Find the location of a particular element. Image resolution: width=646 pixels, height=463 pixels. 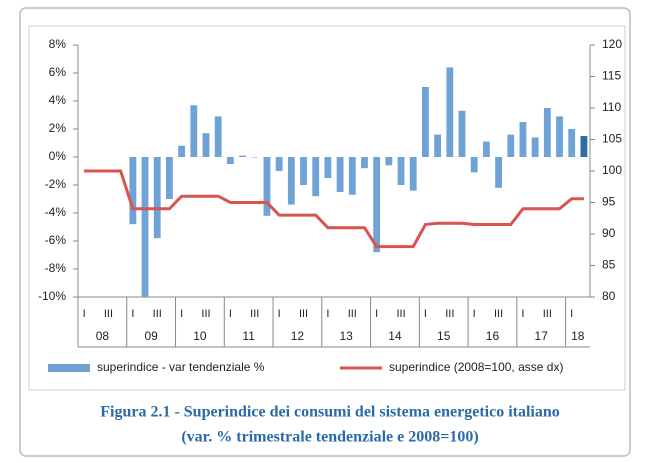

y-tick-label: -6% is located at coordinates (56, 240).